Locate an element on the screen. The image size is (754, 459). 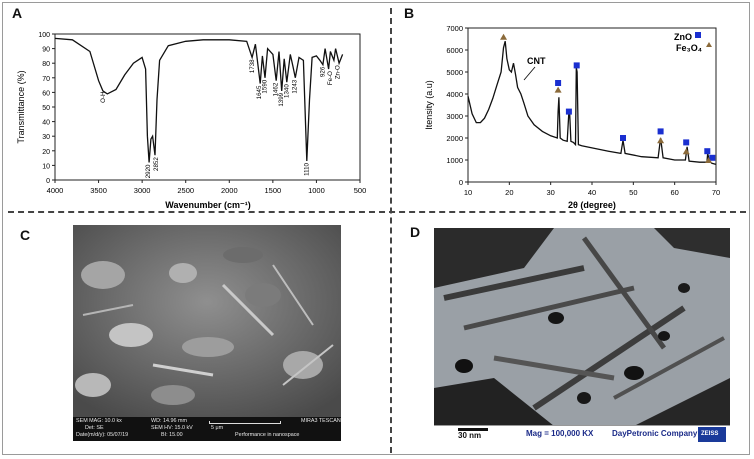
ftir-peak-label: 1110 is located at coordinates (306, 168).